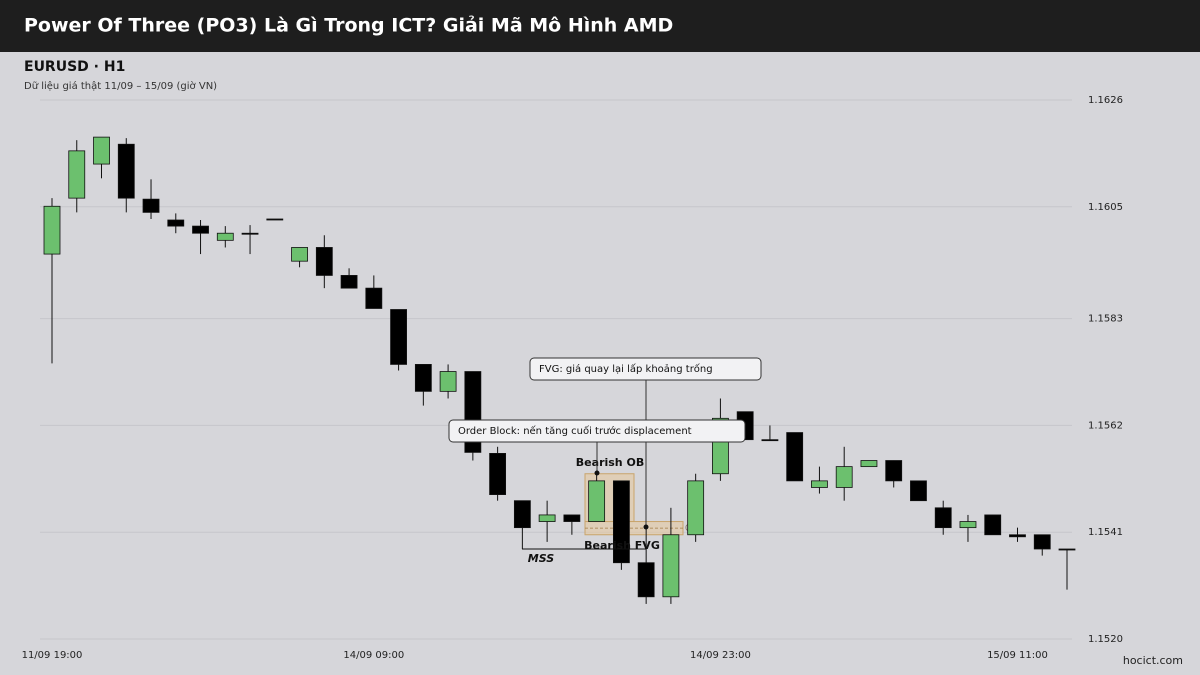 Image resolution: width=1200 pixels, height=675 pixels. I want to click on header-bar, so click(600, 26).